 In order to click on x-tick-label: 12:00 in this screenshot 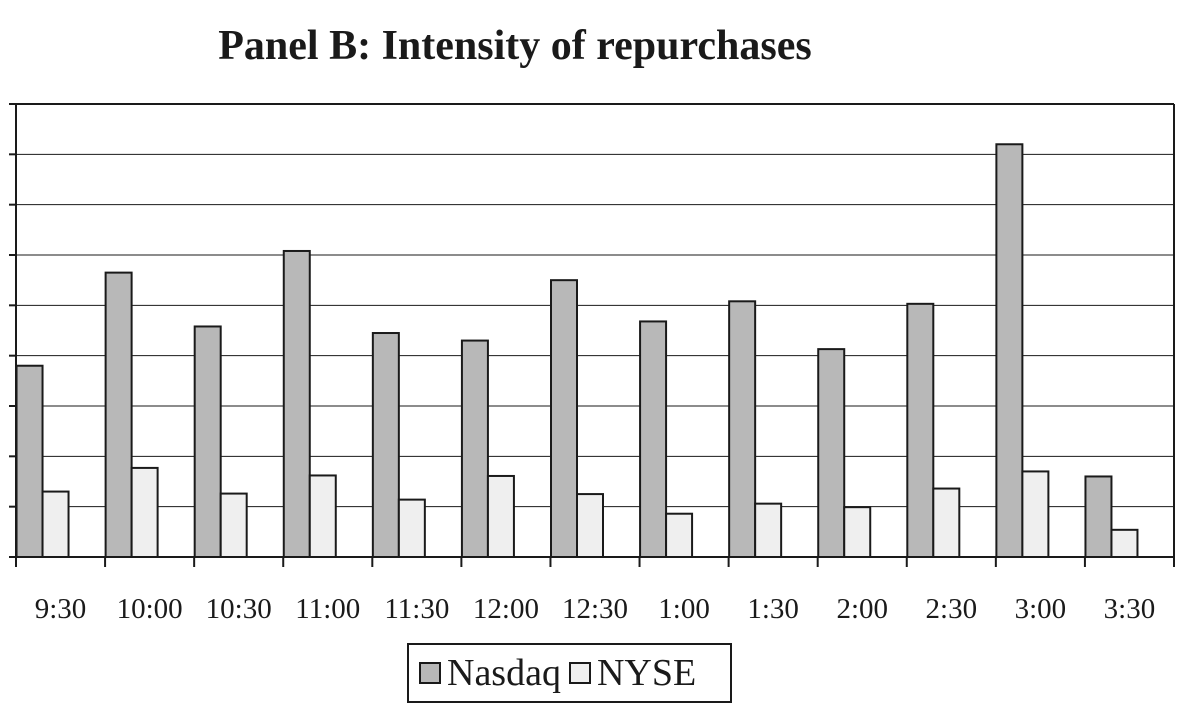, I will do `click(506, 609)`.